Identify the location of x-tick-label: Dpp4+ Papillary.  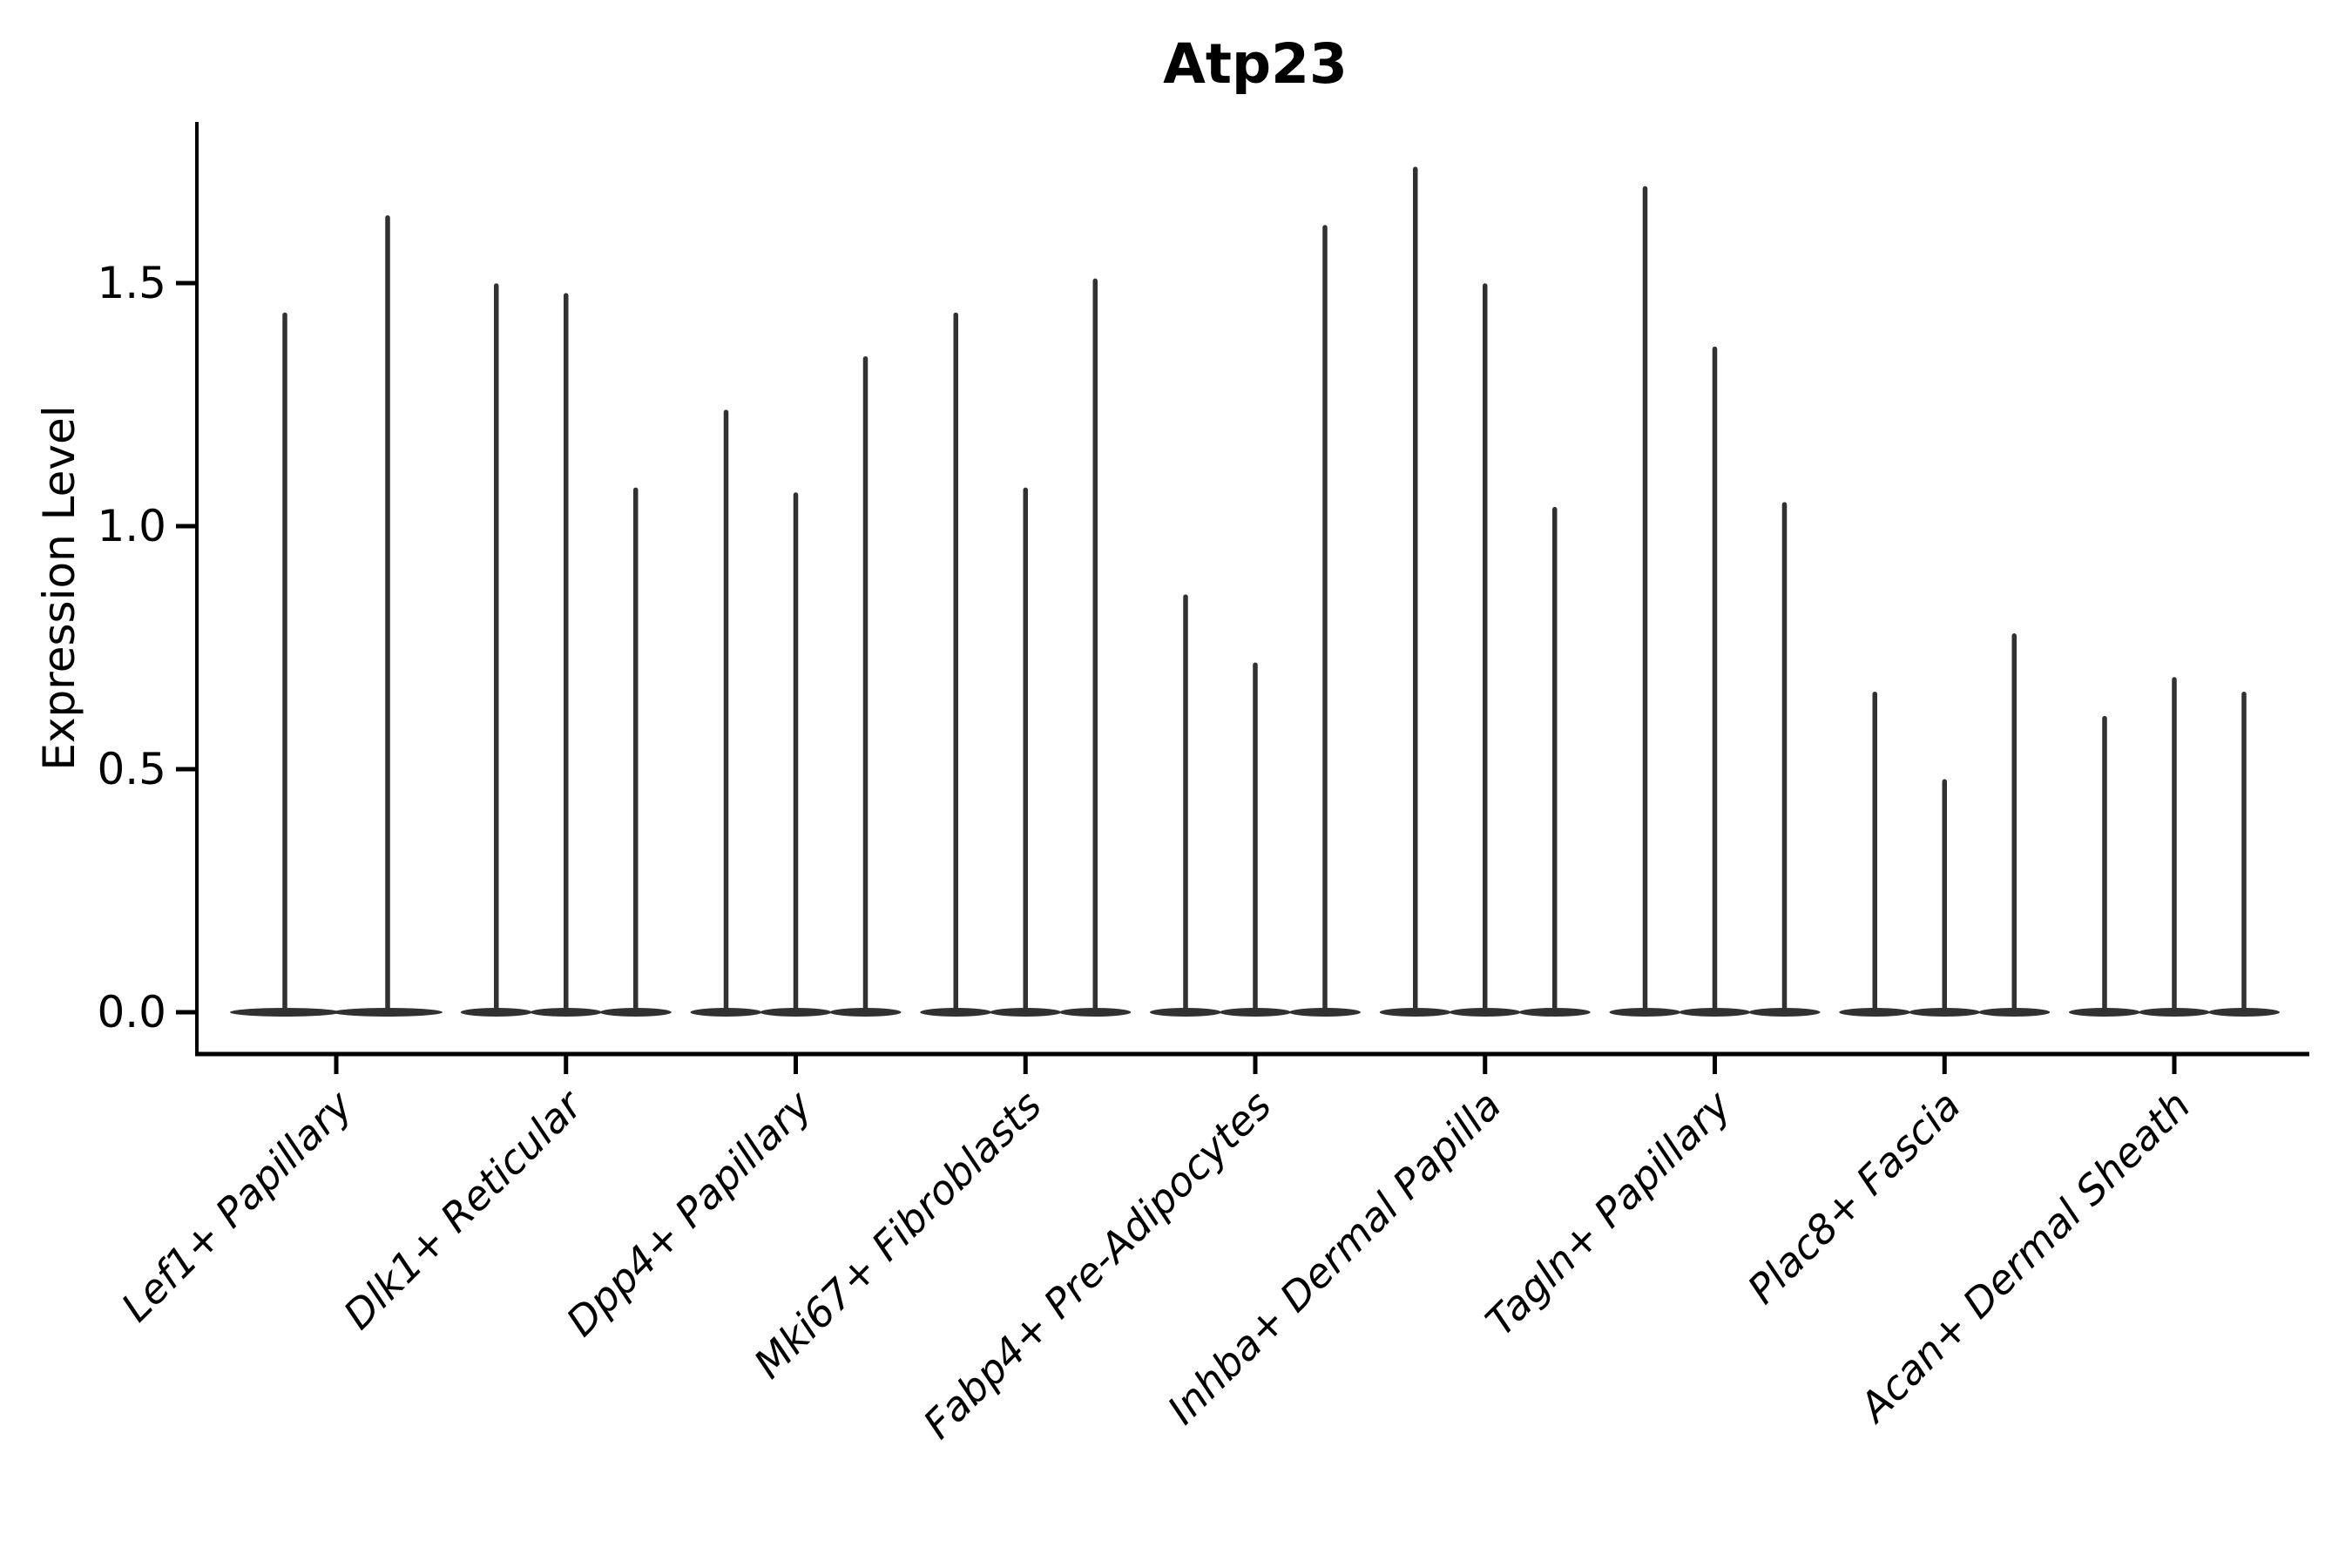
(689, 1213).